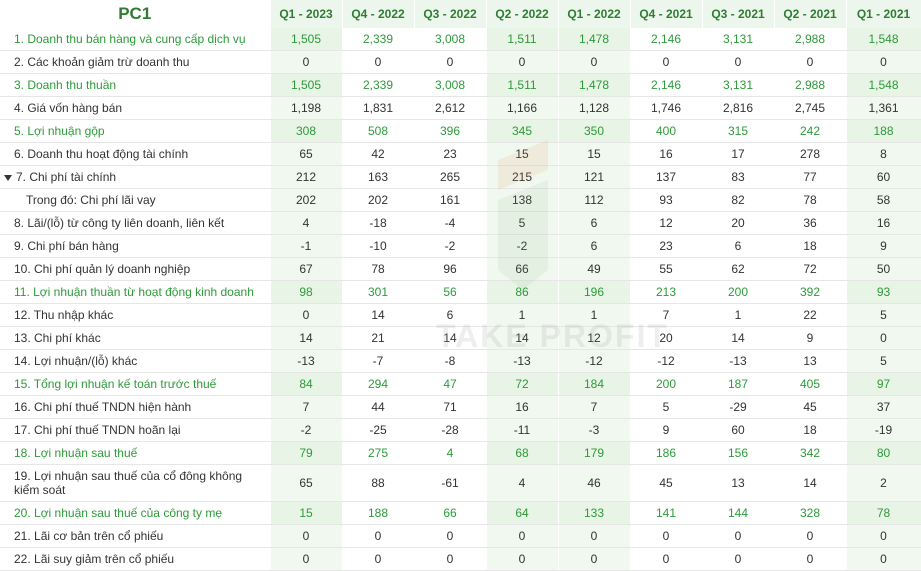 The width and height of the screenshot is (921, 571). Describe the element at coordinates (378, 453) in the screenshot. I see `value-cell: 275` at that location.